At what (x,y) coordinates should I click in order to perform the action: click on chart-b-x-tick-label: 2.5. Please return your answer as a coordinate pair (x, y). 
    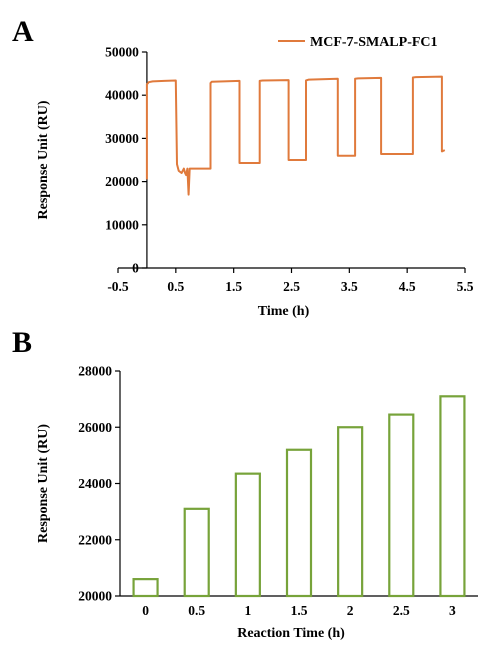
    Looking at the image, I should click on (401, 610).